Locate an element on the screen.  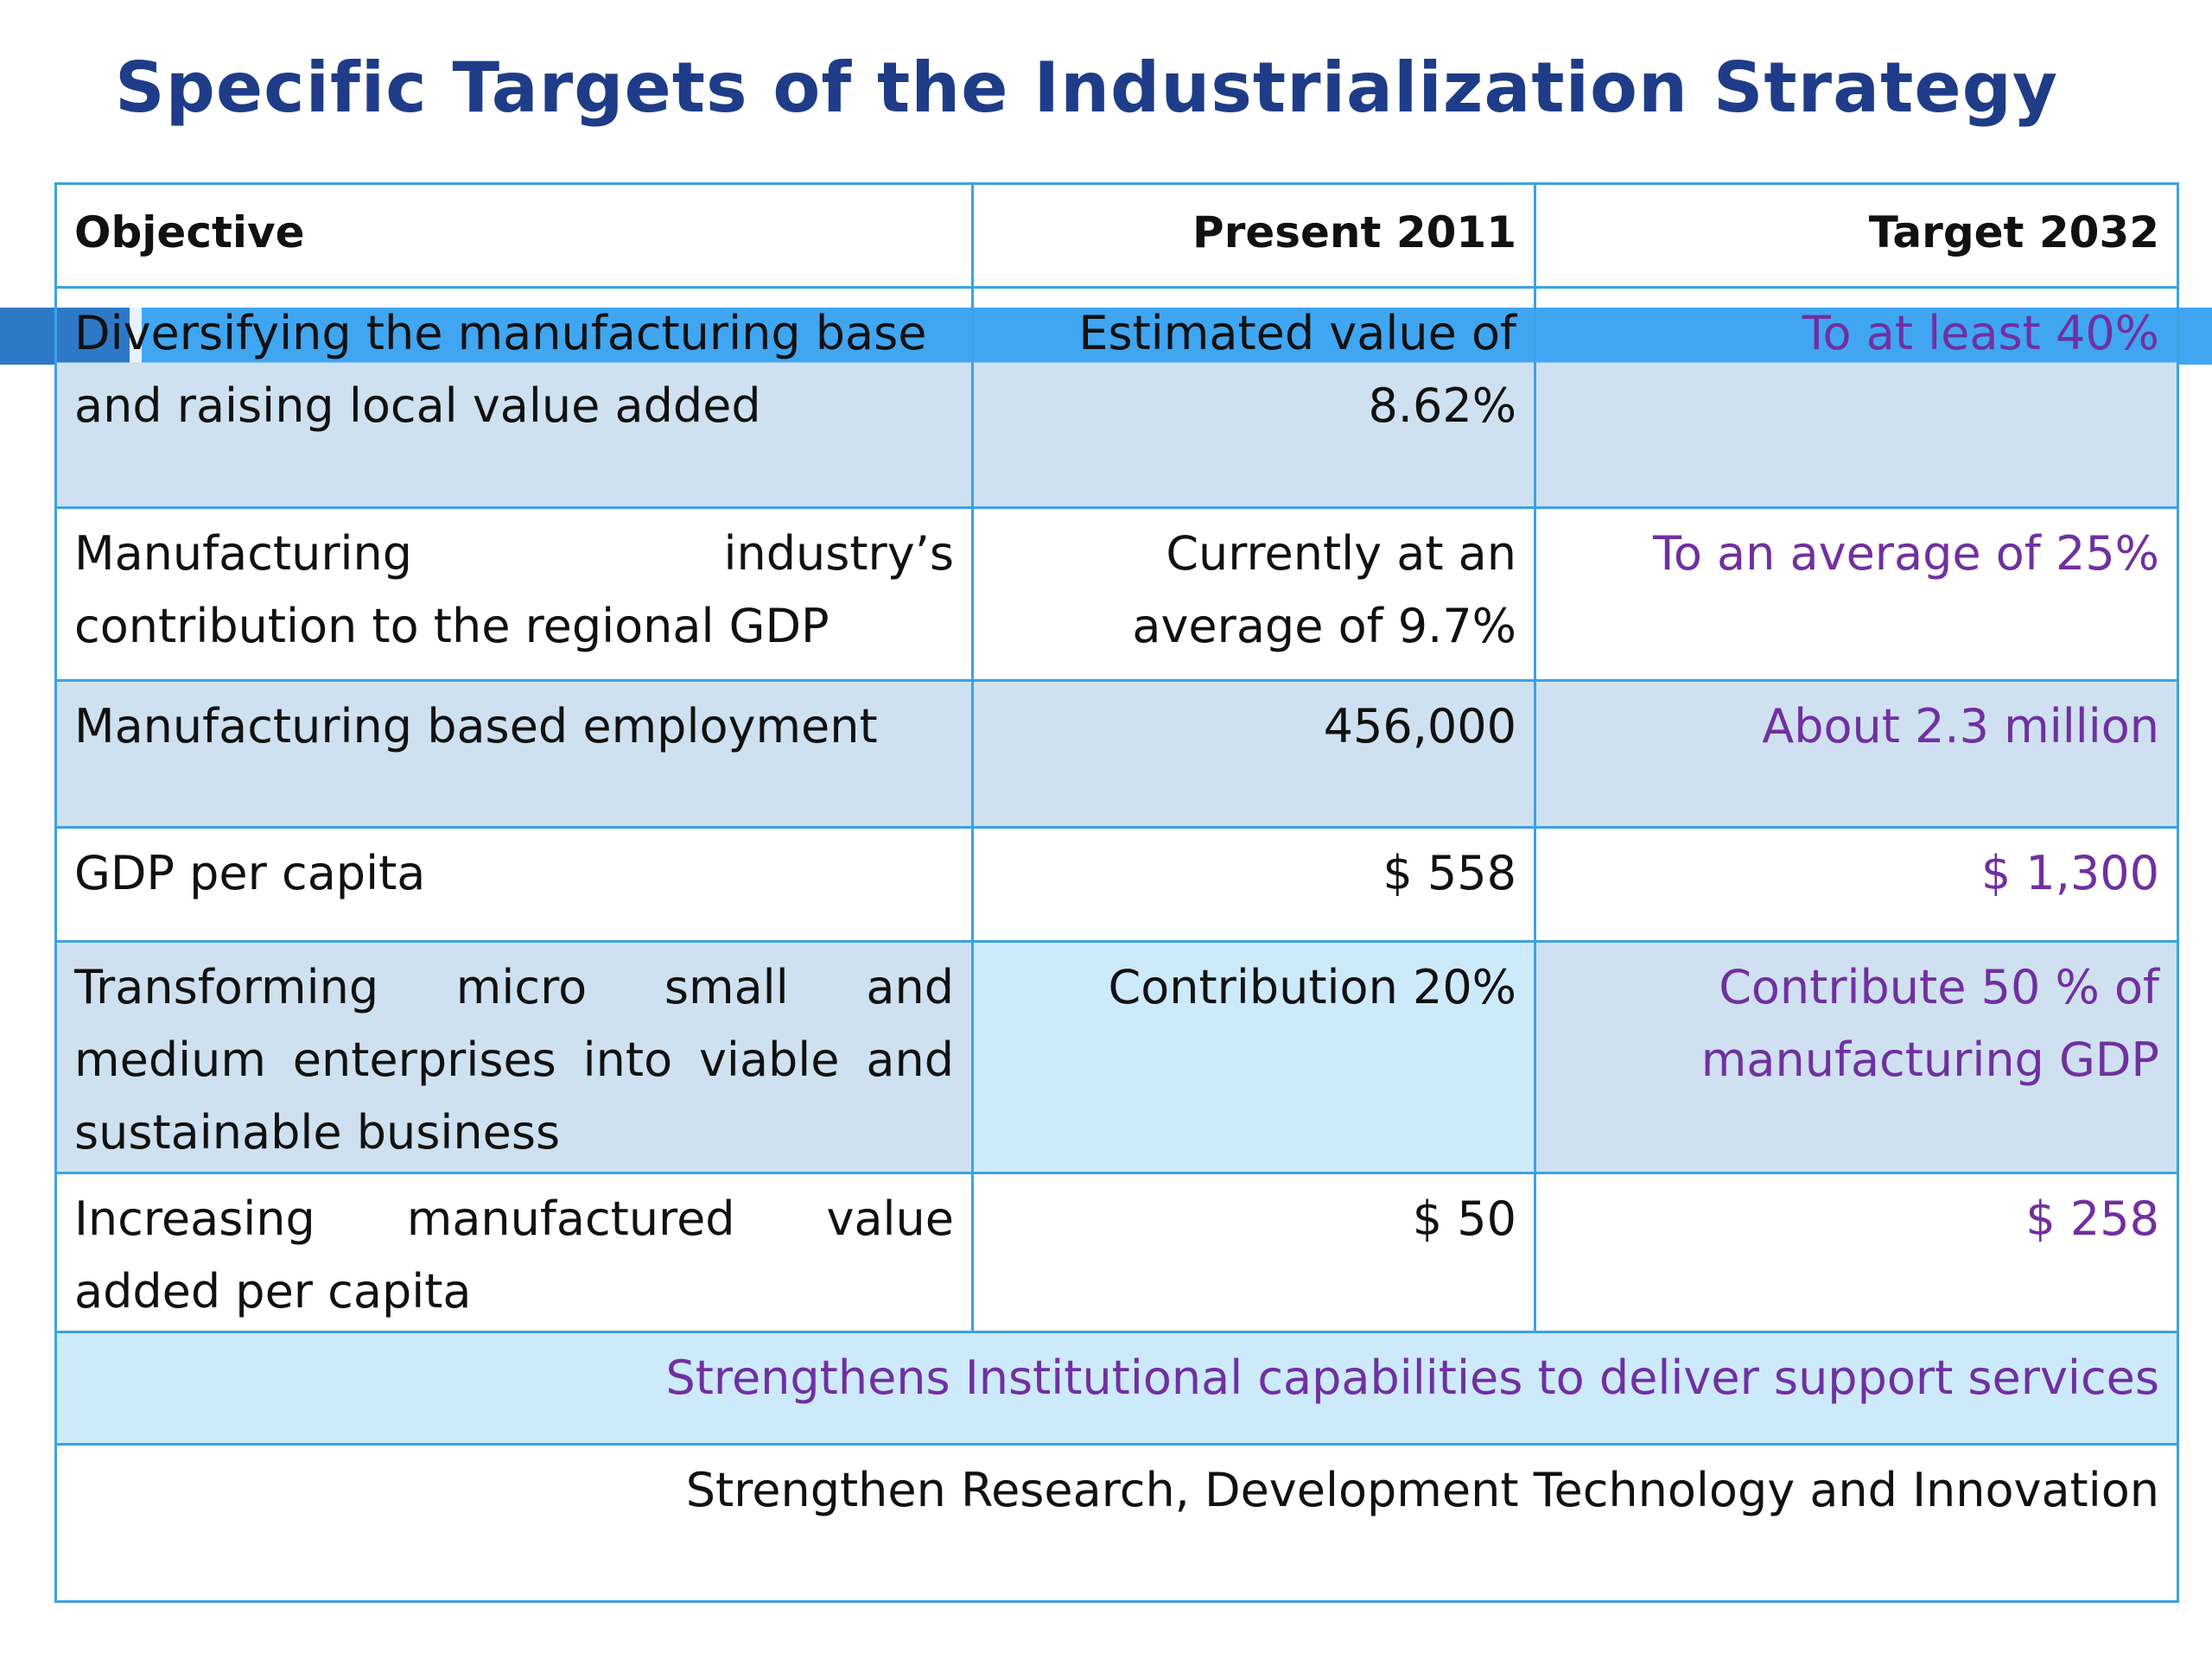
present-cell: 456,000 is located at coordinates (1253, 754).